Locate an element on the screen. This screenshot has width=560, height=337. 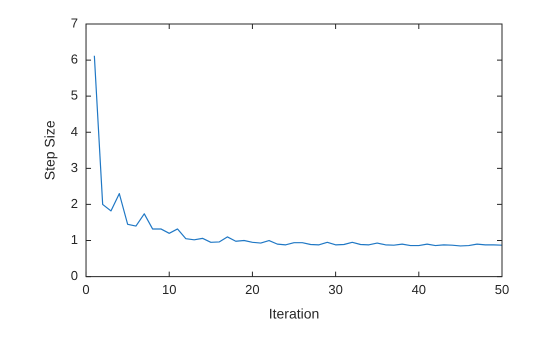
y-tick-label: 6 is located at coordinates (74, 59).